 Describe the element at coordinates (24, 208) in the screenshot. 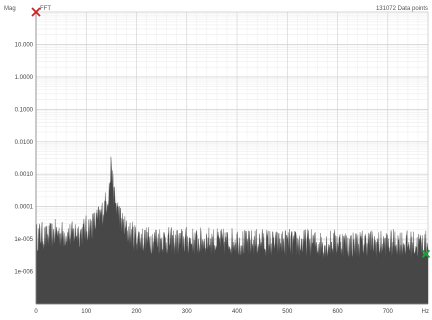

I see `y-tick-label: 0.0001` at that location.